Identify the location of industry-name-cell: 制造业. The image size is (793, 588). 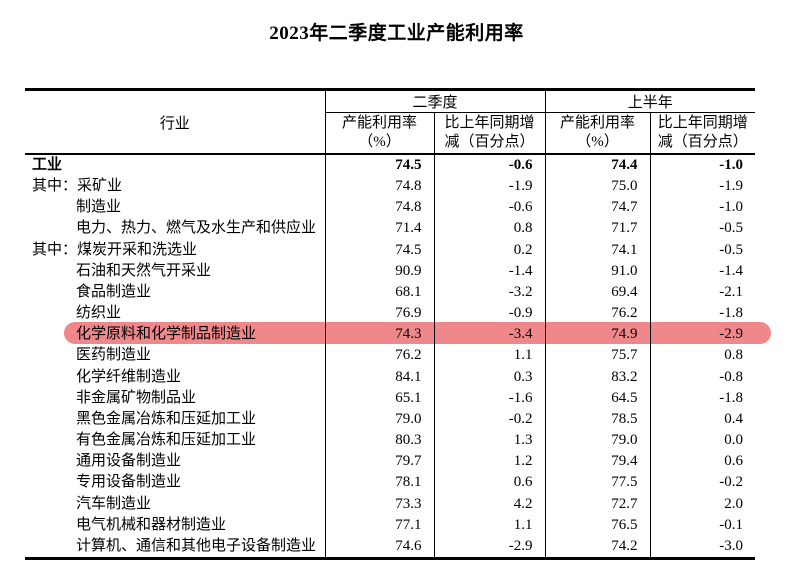
(175, 208).